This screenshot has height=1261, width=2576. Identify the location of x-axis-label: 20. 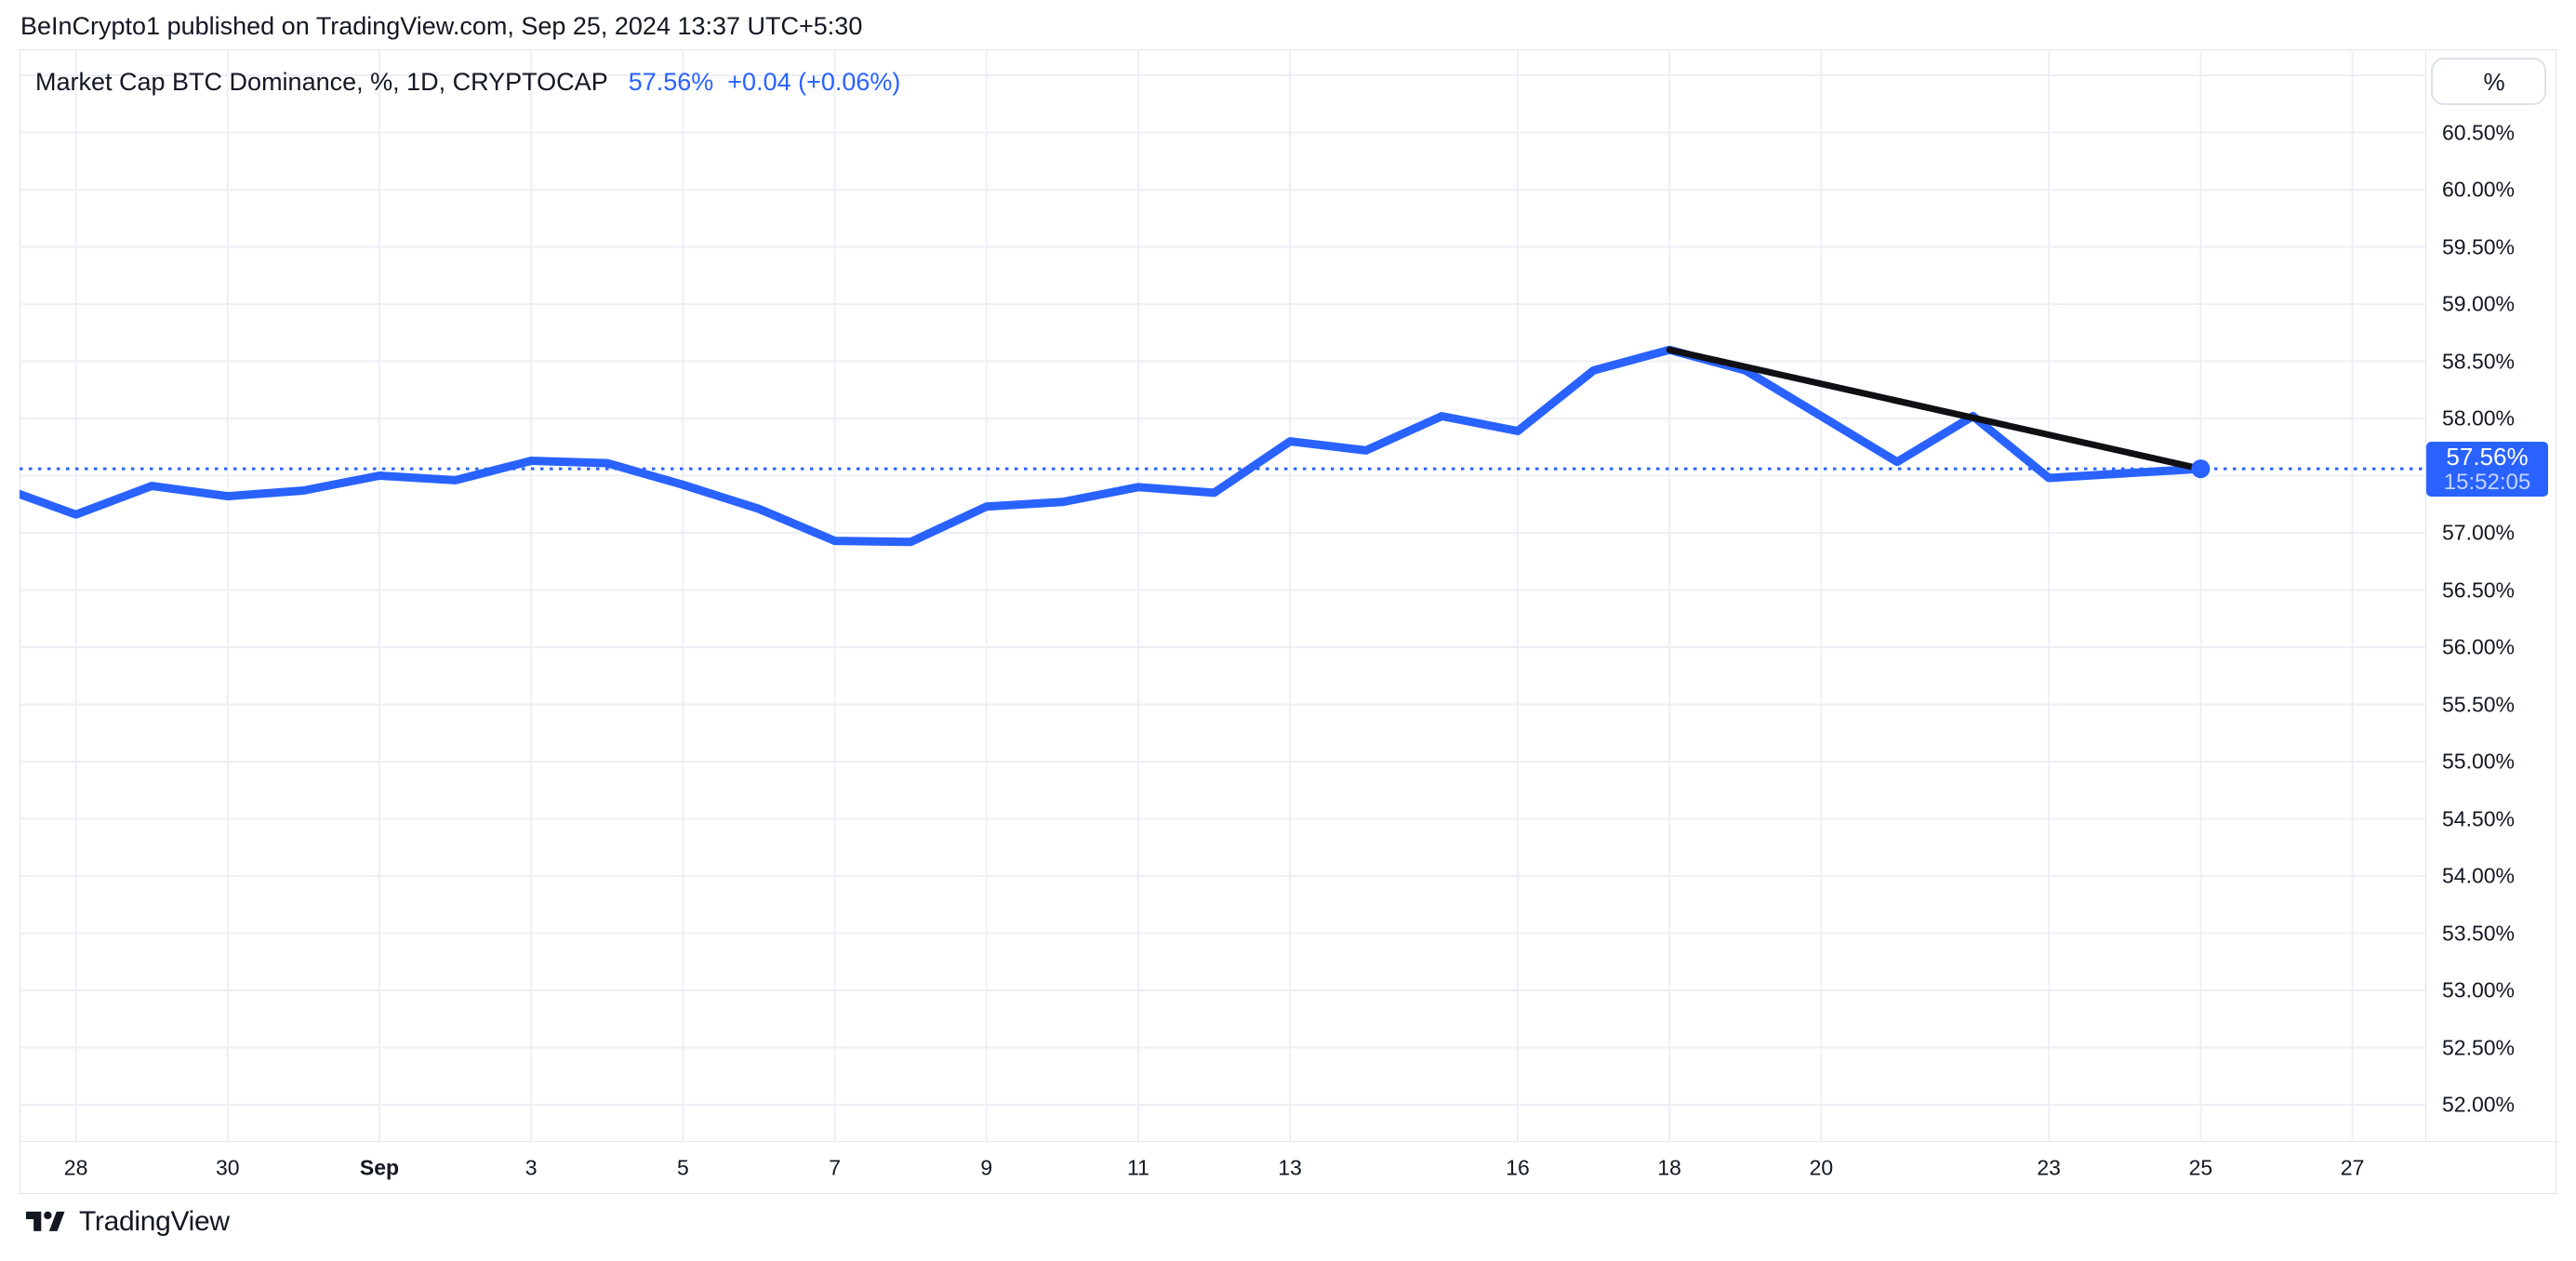
(1821, 1167).